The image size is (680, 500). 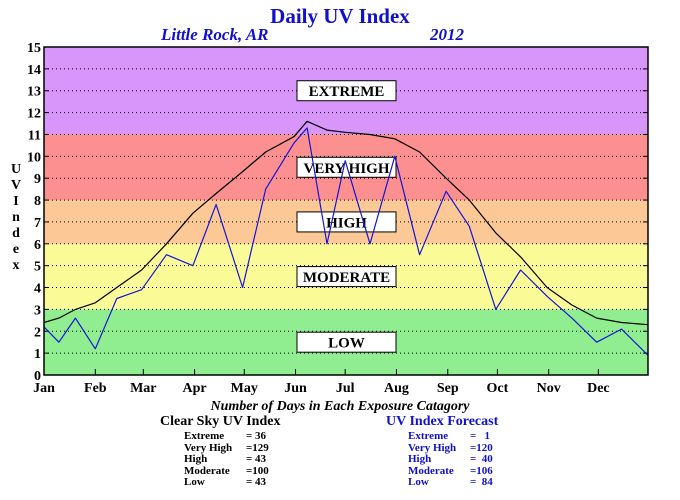 I want to click on summary-heading: Number of Days in Each Exposure Catagory, so click(x=340, y=406).